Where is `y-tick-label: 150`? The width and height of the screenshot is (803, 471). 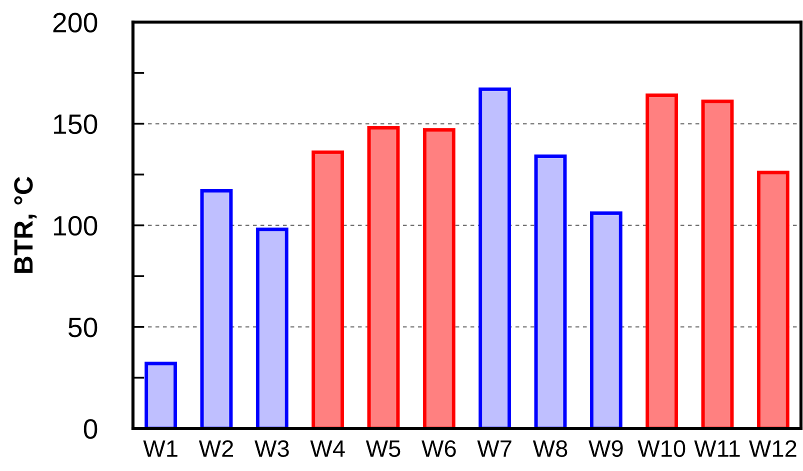 y-tick-label: 150 is located at coordinates (76, 124).